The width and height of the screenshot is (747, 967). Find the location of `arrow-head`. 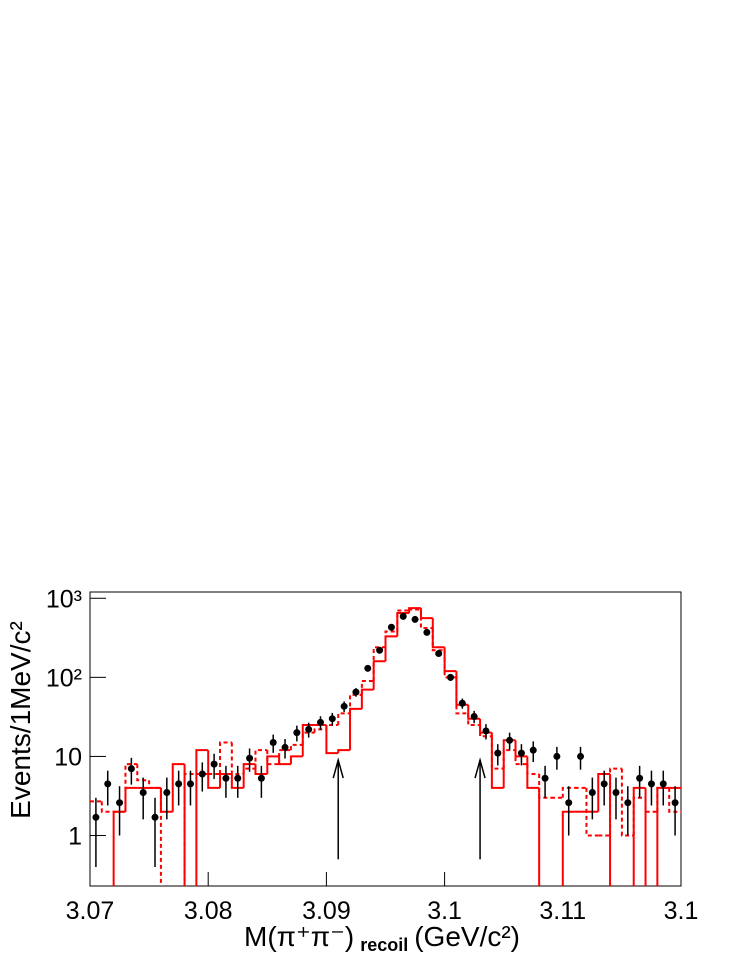

arrow-head is located at coordinates (480, 768).